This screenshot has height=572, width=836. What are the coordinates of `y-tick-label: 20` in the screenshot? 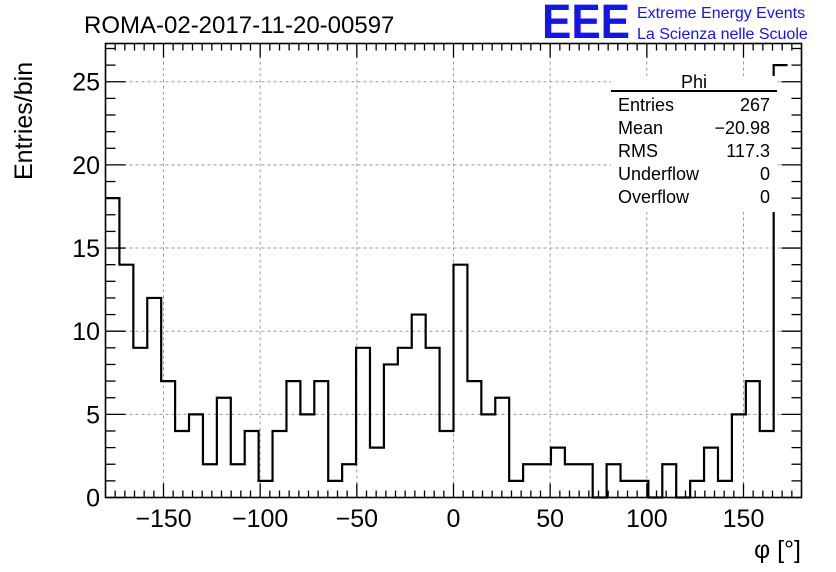 It's located at (86, 166).